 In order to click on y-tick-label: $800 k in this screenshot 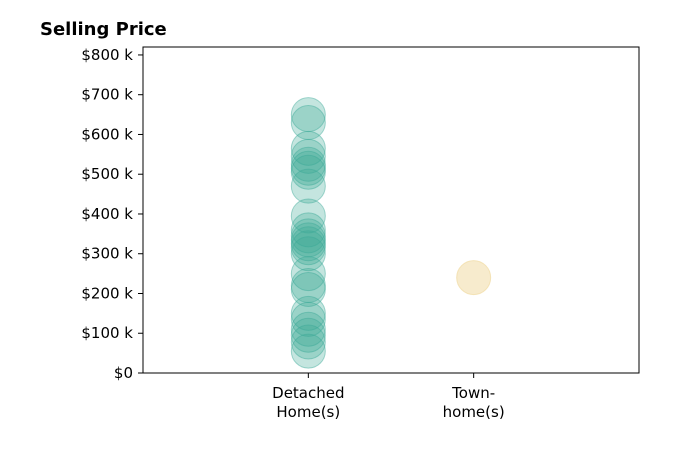, I will do `click(107, 55)`.